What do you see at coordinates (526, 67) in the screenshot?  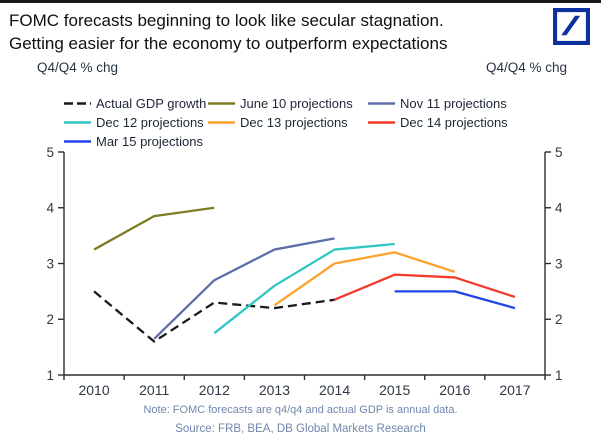 I see `y-axis-unit-right: Q4/Q4 % chg` at bounding box center [526, 67].